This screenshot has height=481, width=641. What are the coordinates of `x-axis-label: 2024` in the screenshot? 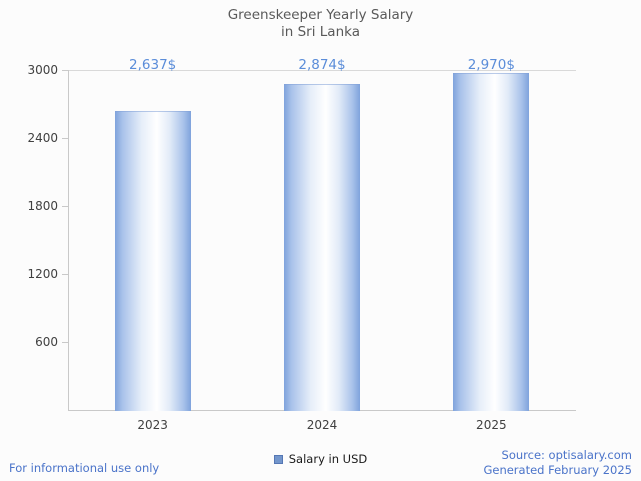 It's located at (322, 425).